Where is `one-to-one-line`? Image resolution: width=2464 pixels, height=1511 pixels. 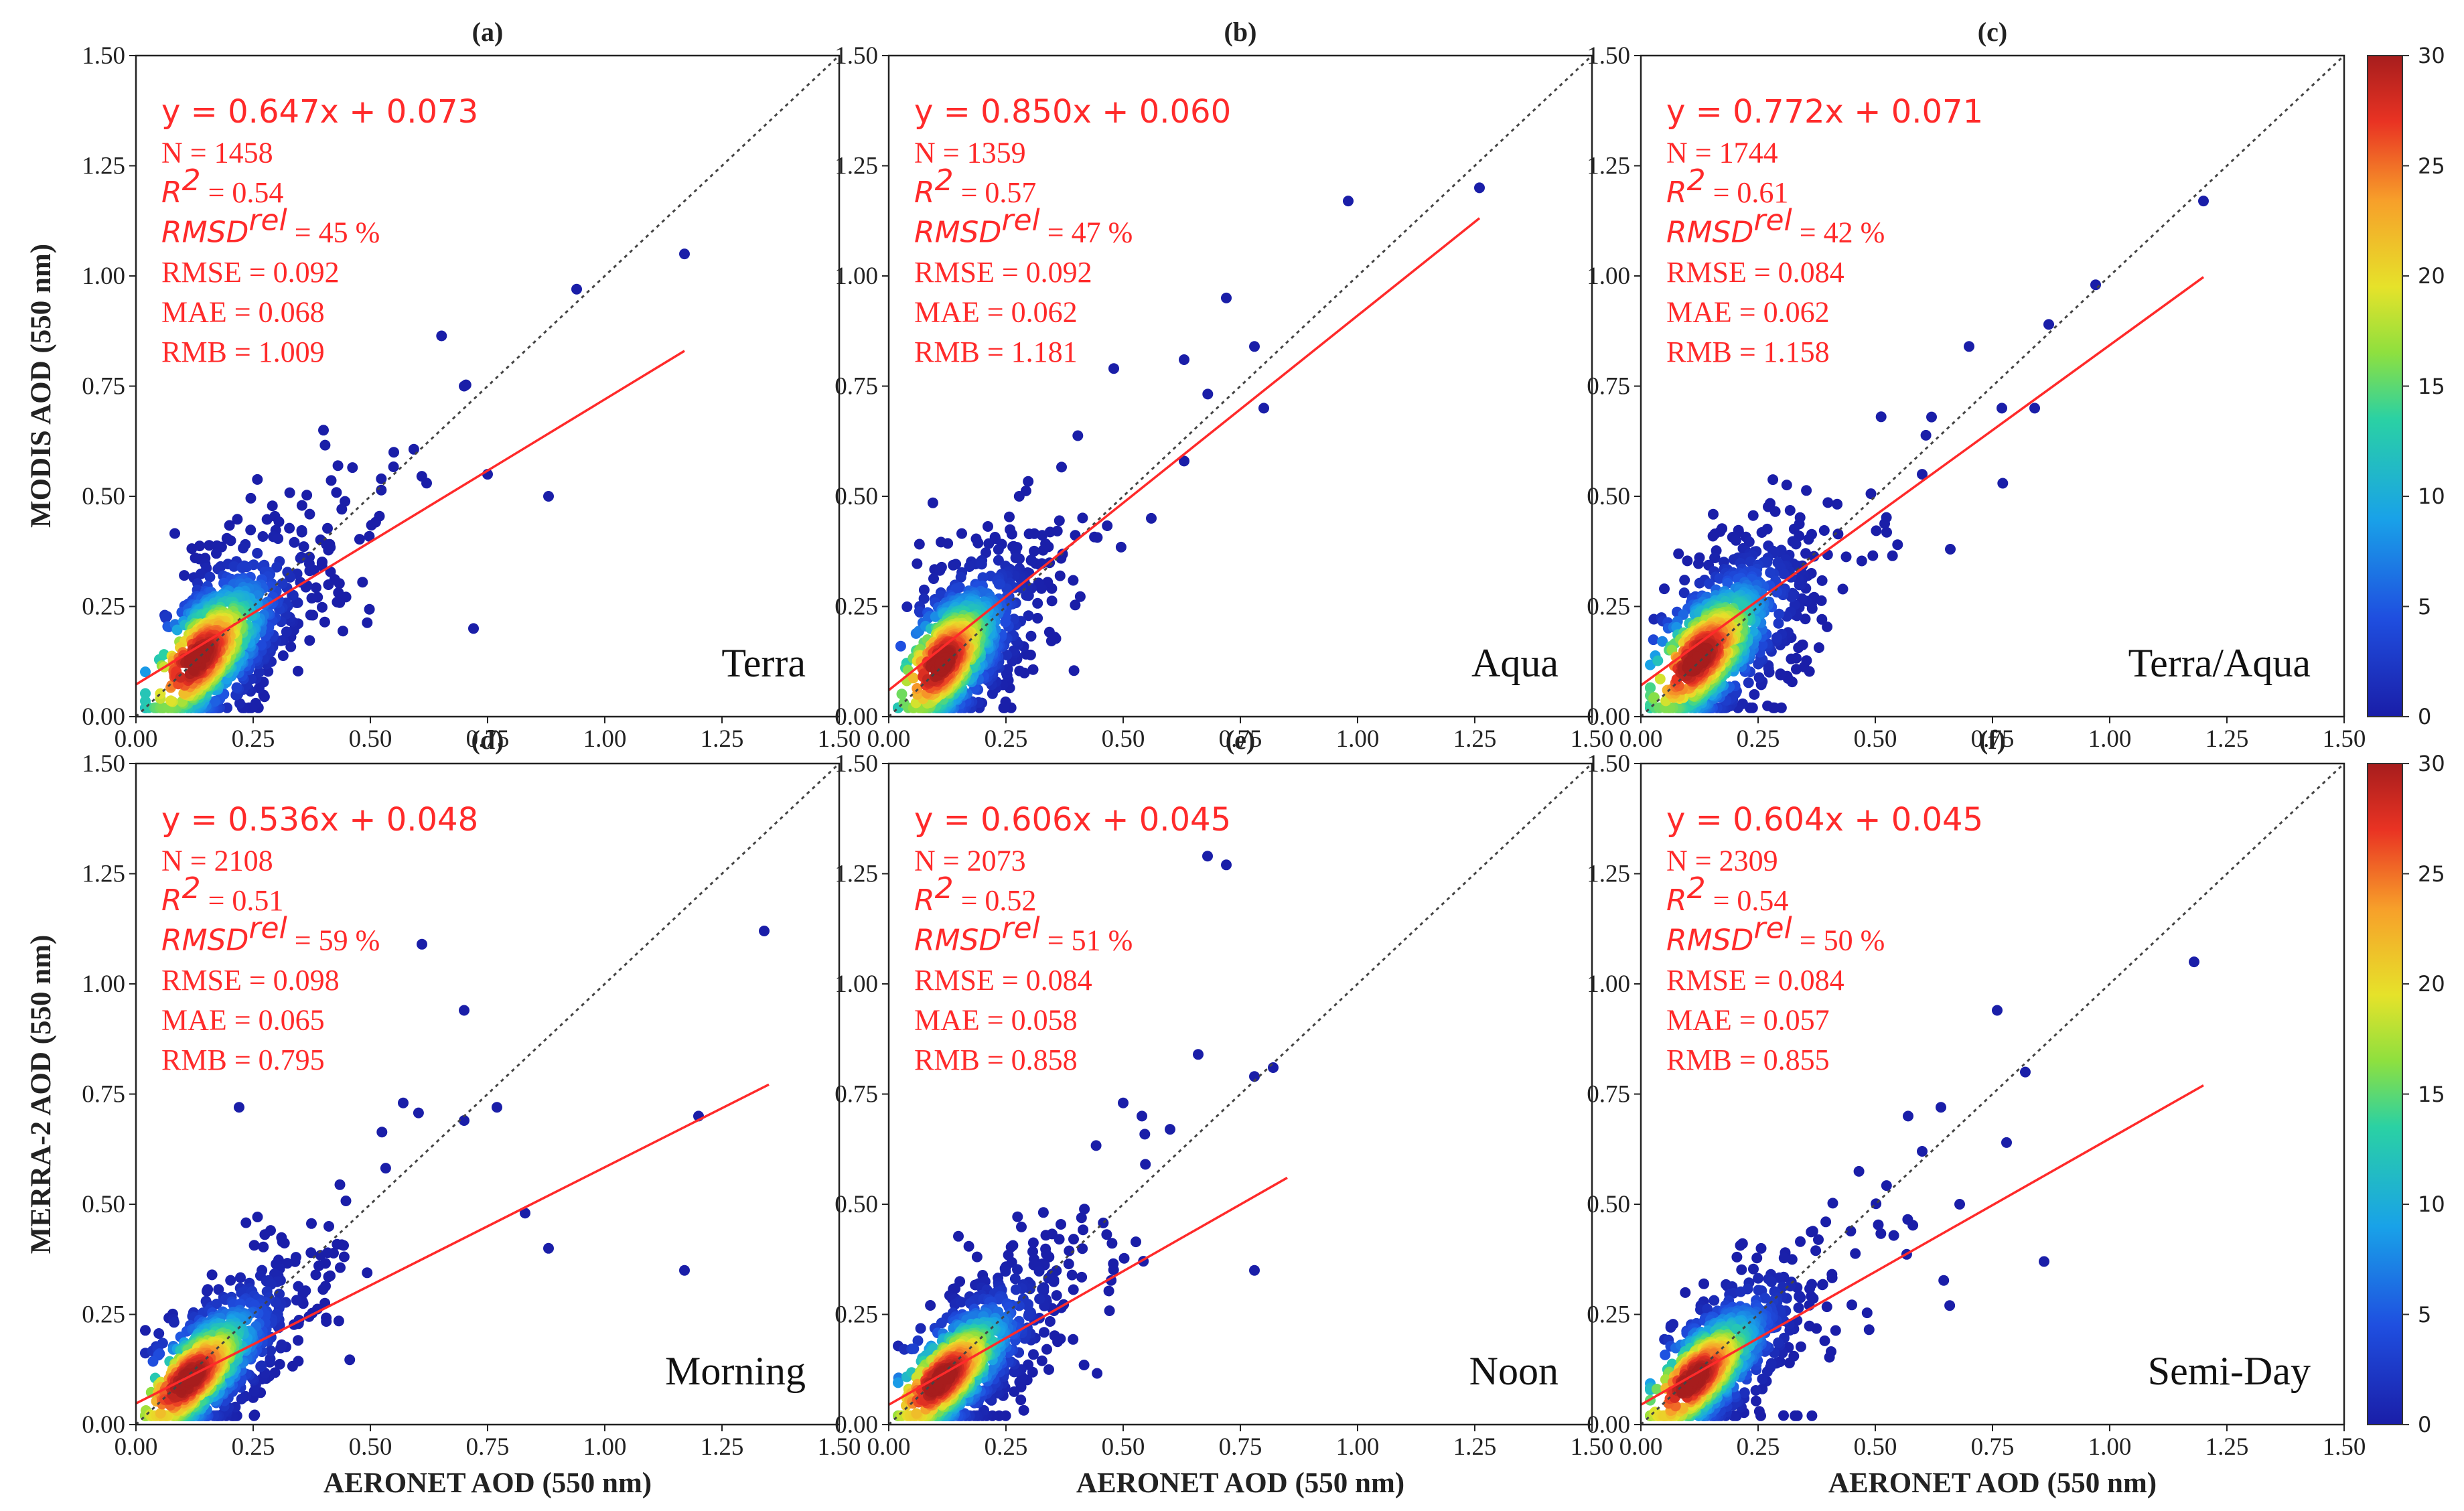 one-to-one-line is located at coordinates (1992, 386).